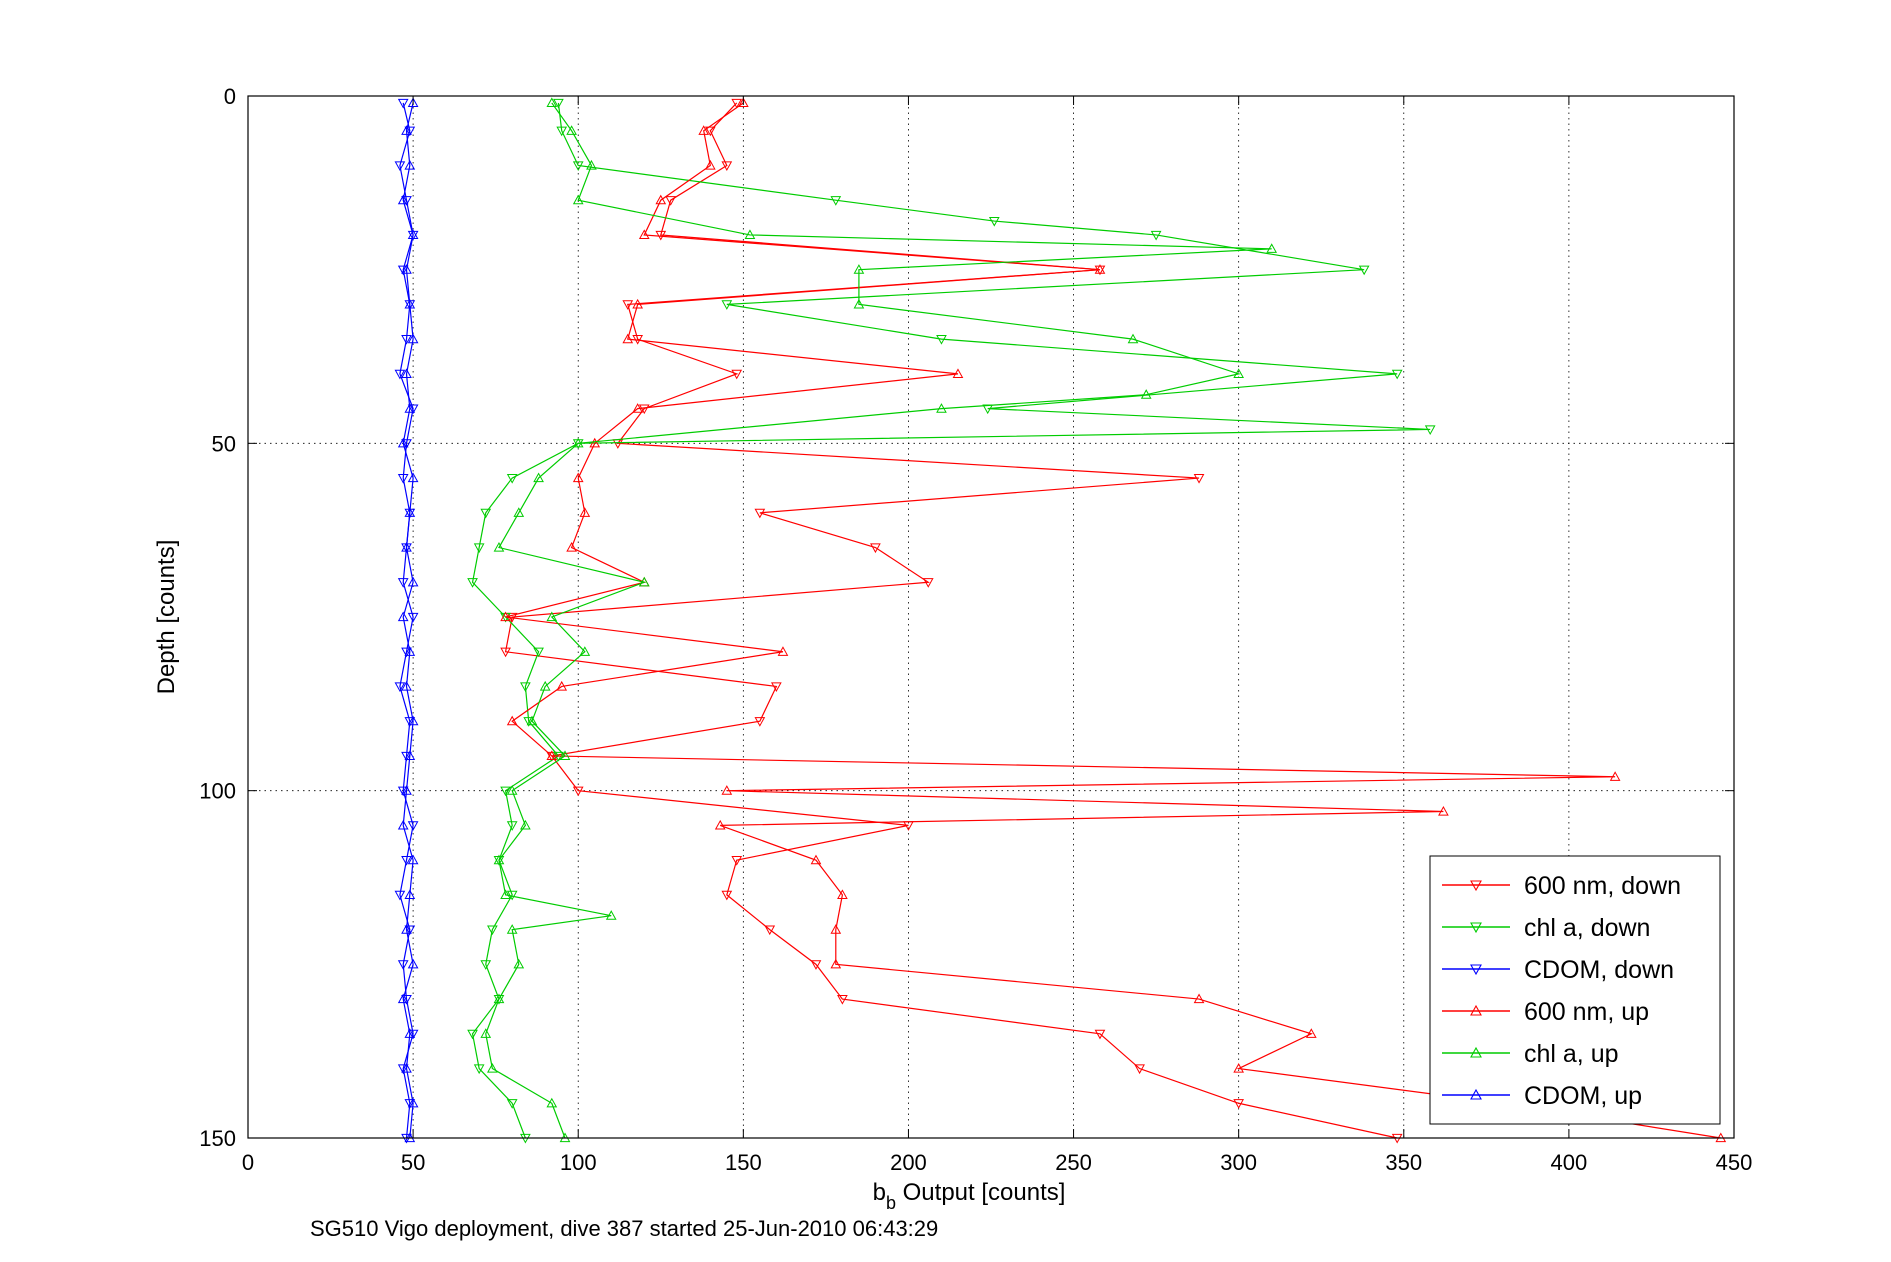 The width and height of the screenshot is (1891, 1262). I want to click on x-tick-label: 450, so click(1734, 1162).